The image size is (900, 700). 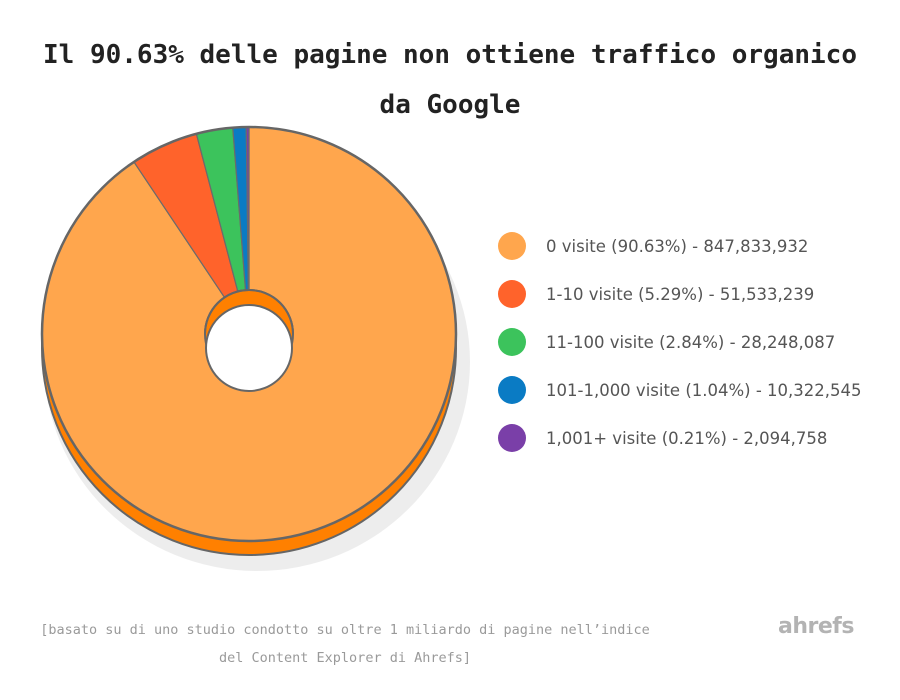 What do you see at coordinates (816, 626) in the screenshot?
I see `brand-logo: ahrefs` at bounding box center [816, 626].